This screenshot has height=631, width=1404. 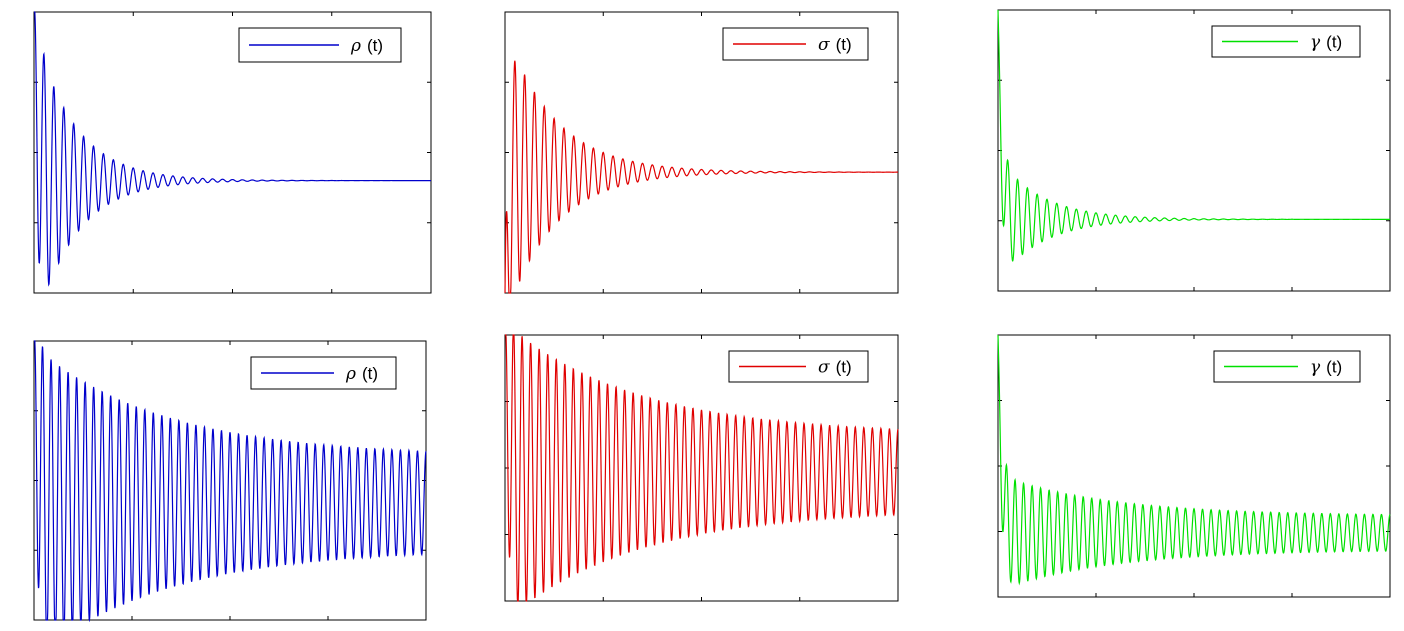 I want to click on chart-panel-1: ρ (t), so click(x=232, y=152).